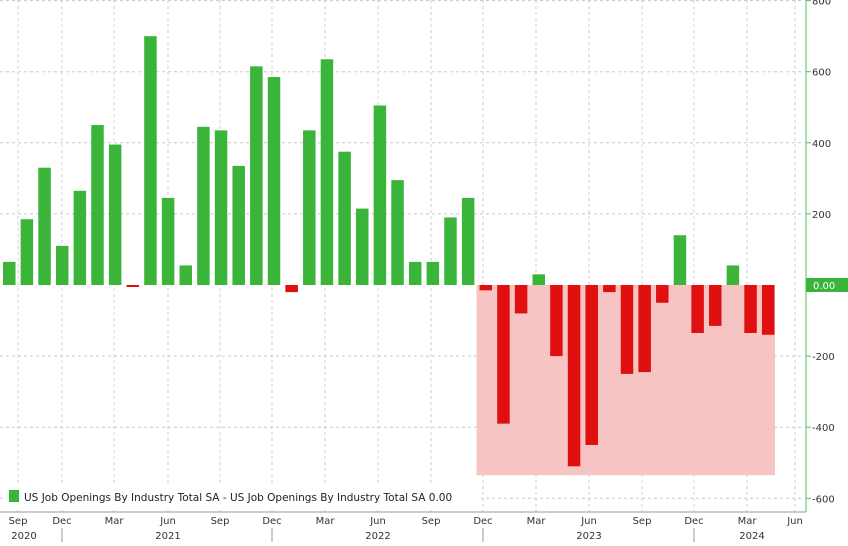 This screenshot has width=848, height=546. Describe the element at coordinates (826, 256) in the screenshot. I see `y-axis: 800 600 400 200 -200 -400 -600 0.00` at that location.